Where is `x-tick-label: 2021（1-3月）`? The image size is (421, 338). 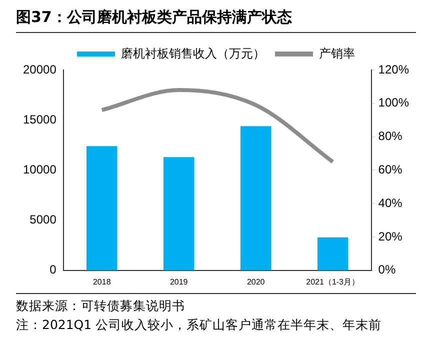 x-tick-label: 2021（1-3月） is located at coordinates (333, 281).